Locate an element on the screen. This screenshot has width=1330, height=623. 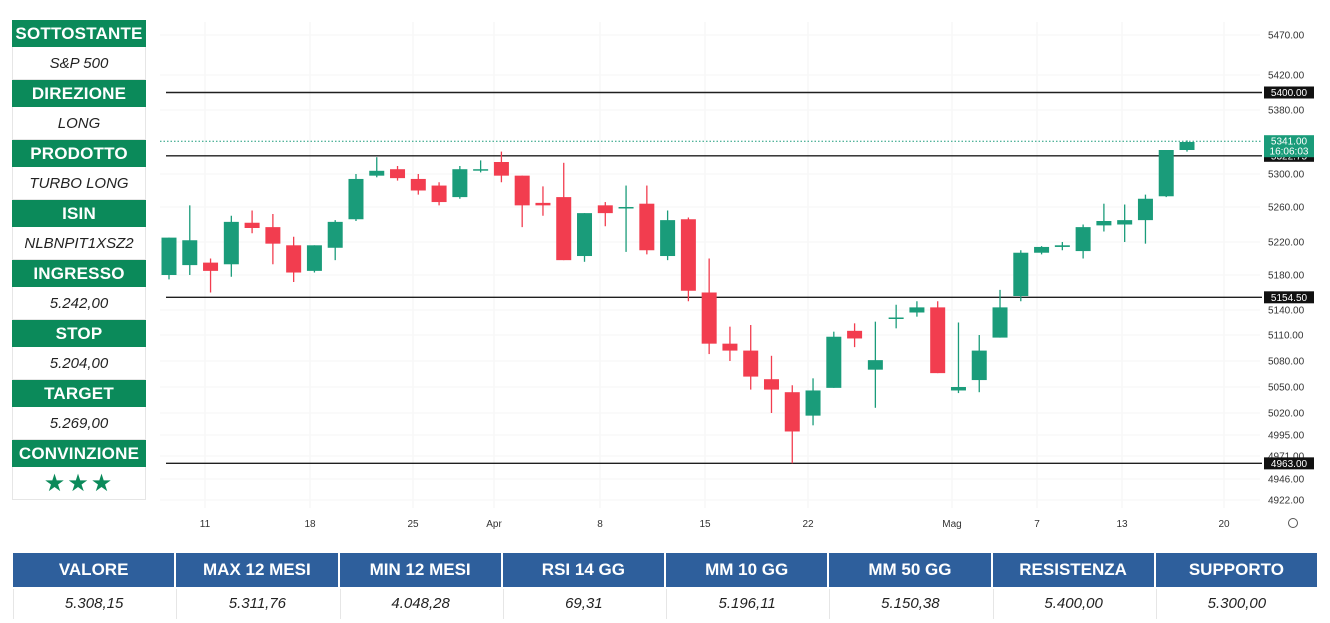
info-label-target: TARGET is located at coordinates (79, 393).